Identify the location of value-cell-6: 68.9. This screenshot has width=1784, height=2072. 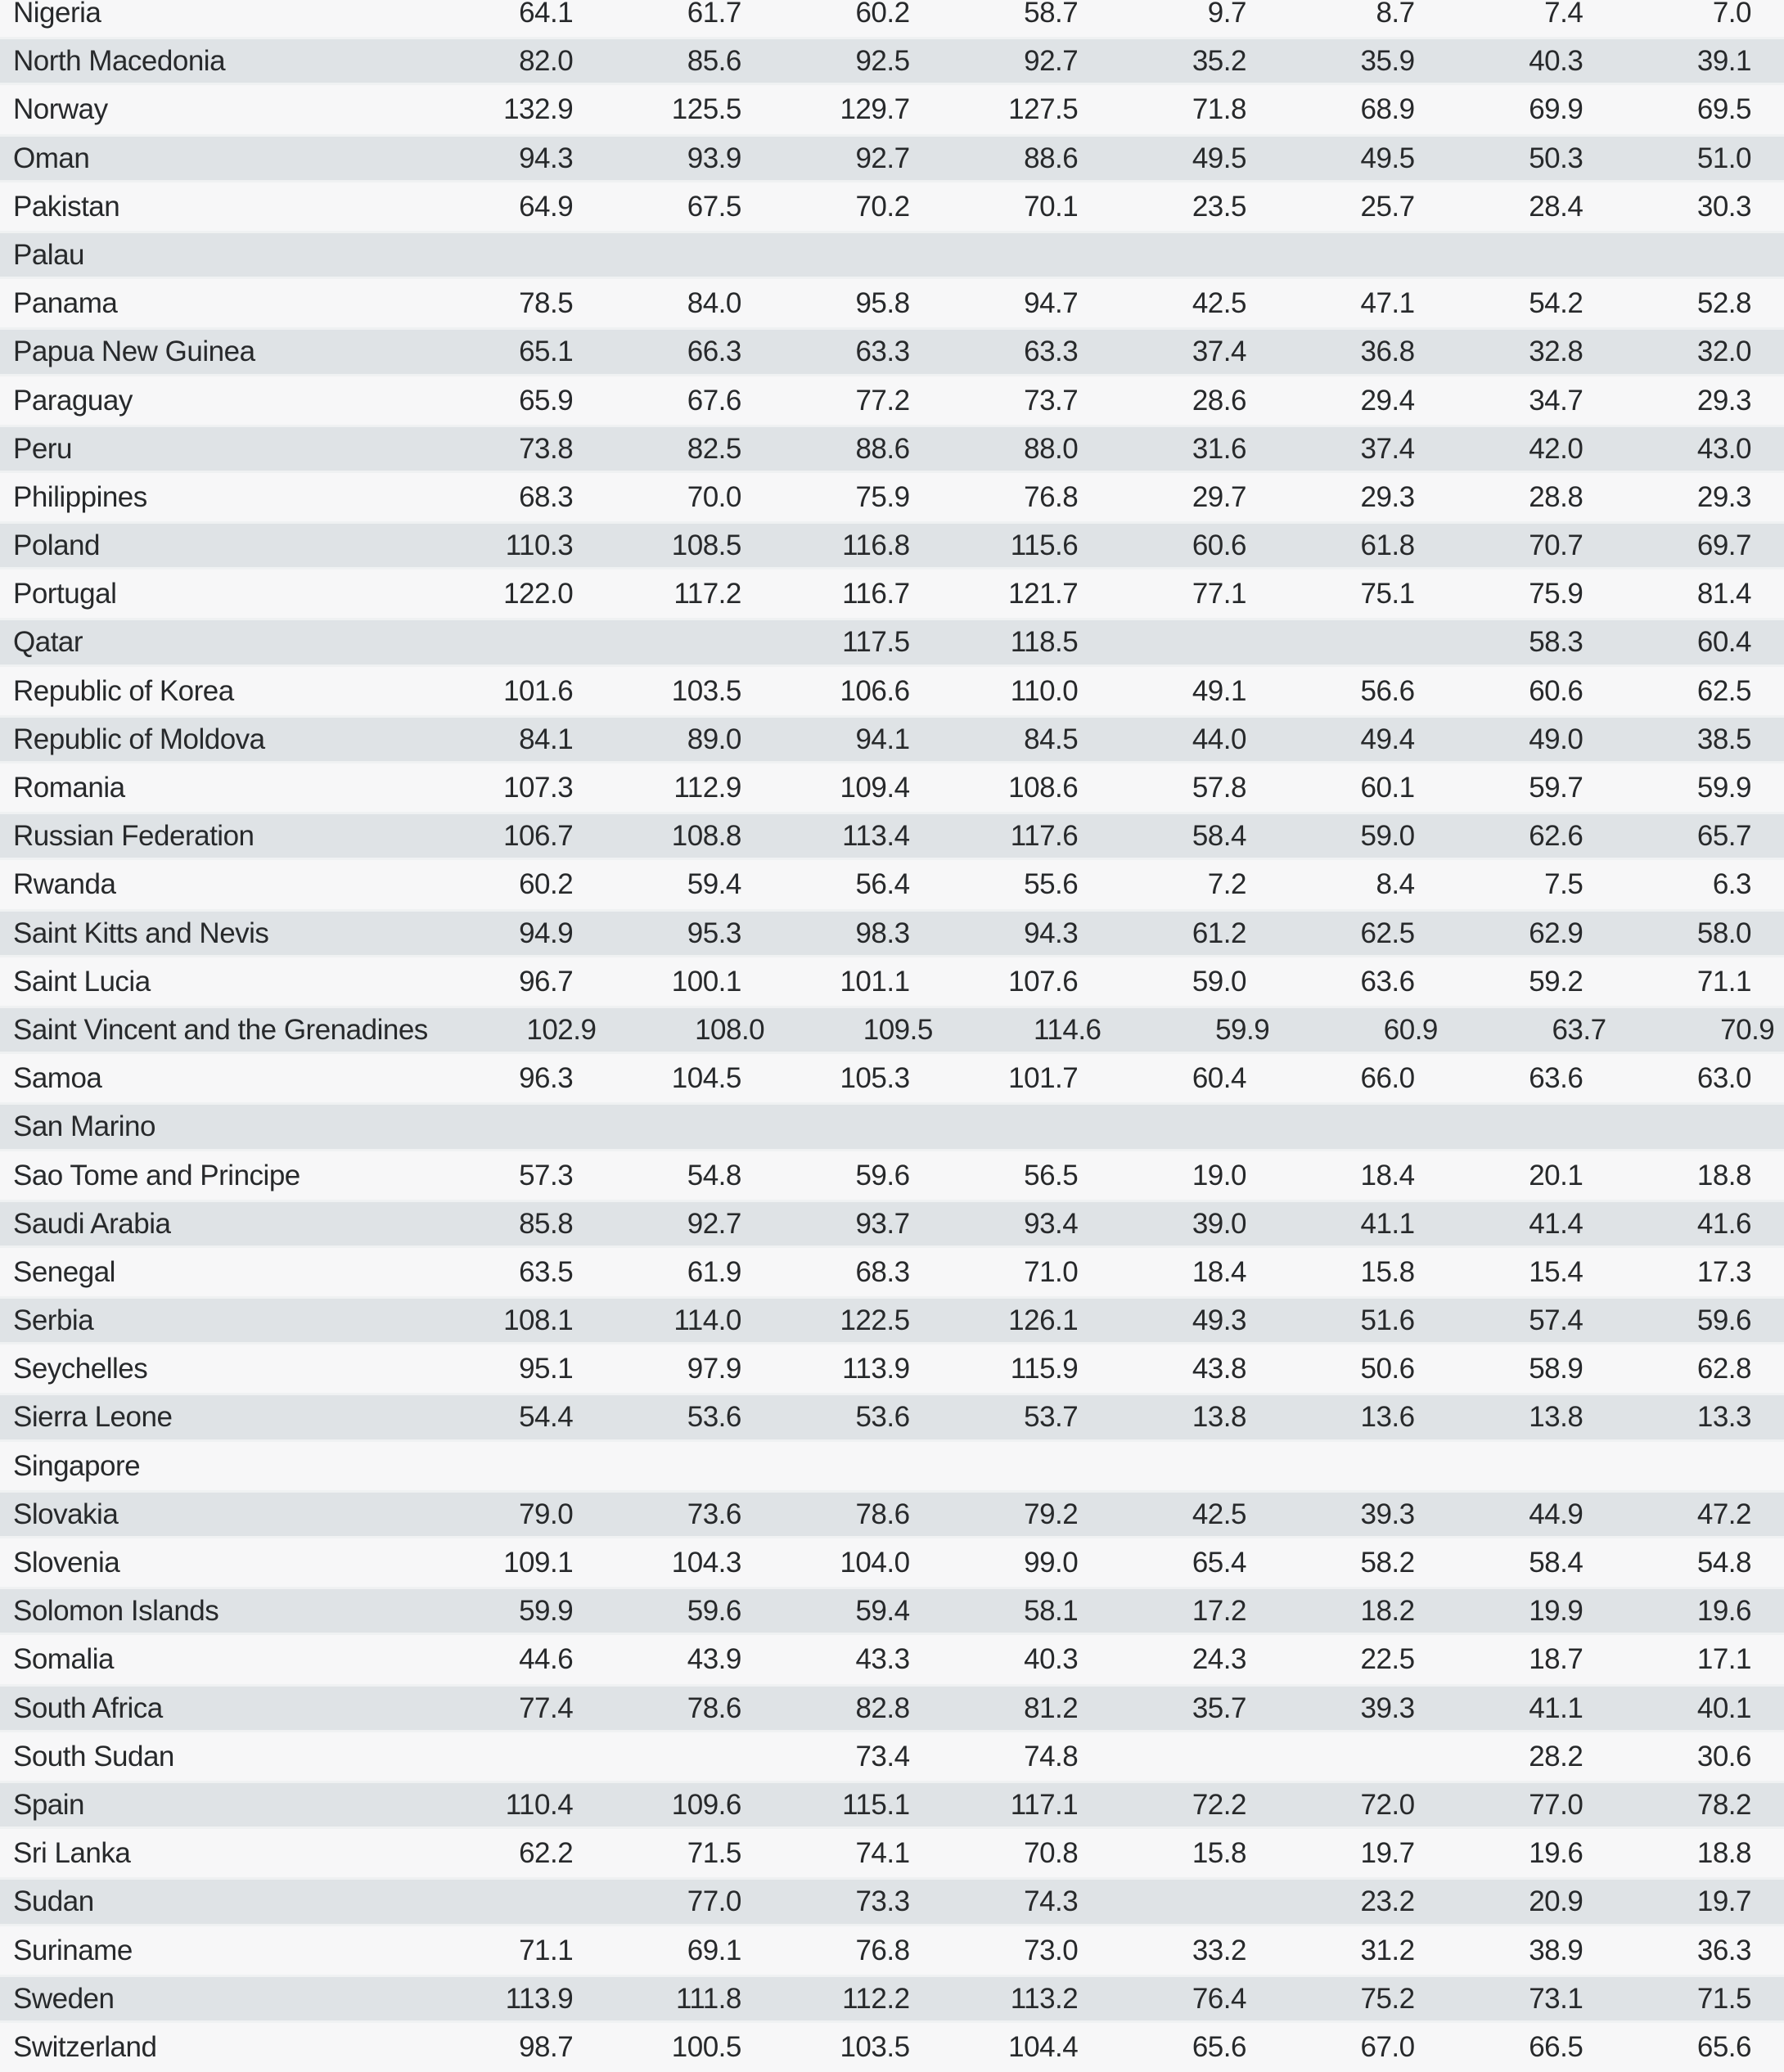
(1388, 109).